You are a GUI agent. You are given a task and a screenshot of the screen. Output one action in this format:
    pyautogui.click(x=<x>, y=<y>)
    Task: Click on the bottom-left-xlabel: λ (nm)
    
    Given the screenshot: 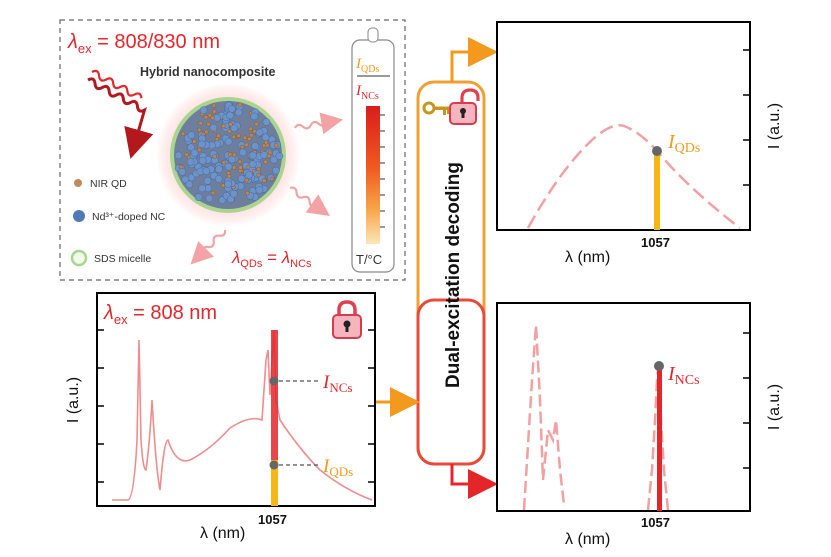 What is the action you would take?
    pyautogui.click(x=222, y=533)
    